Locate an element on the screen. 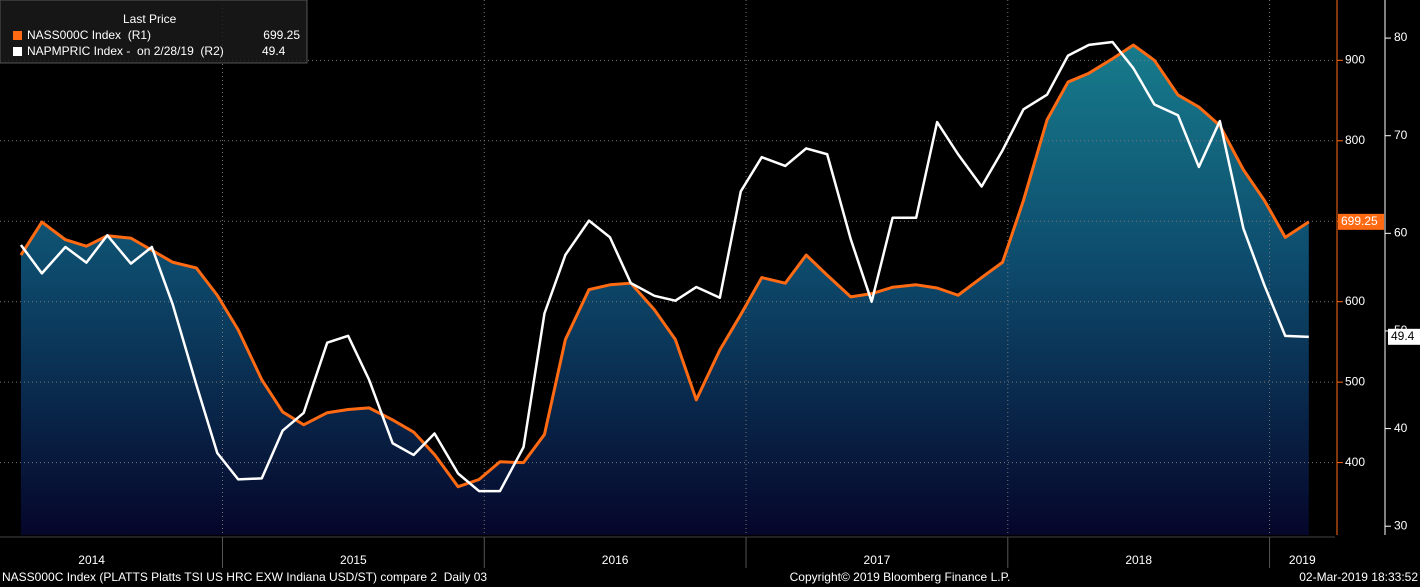  y-tick-label: 800 is located at coordinates (1355, 140).